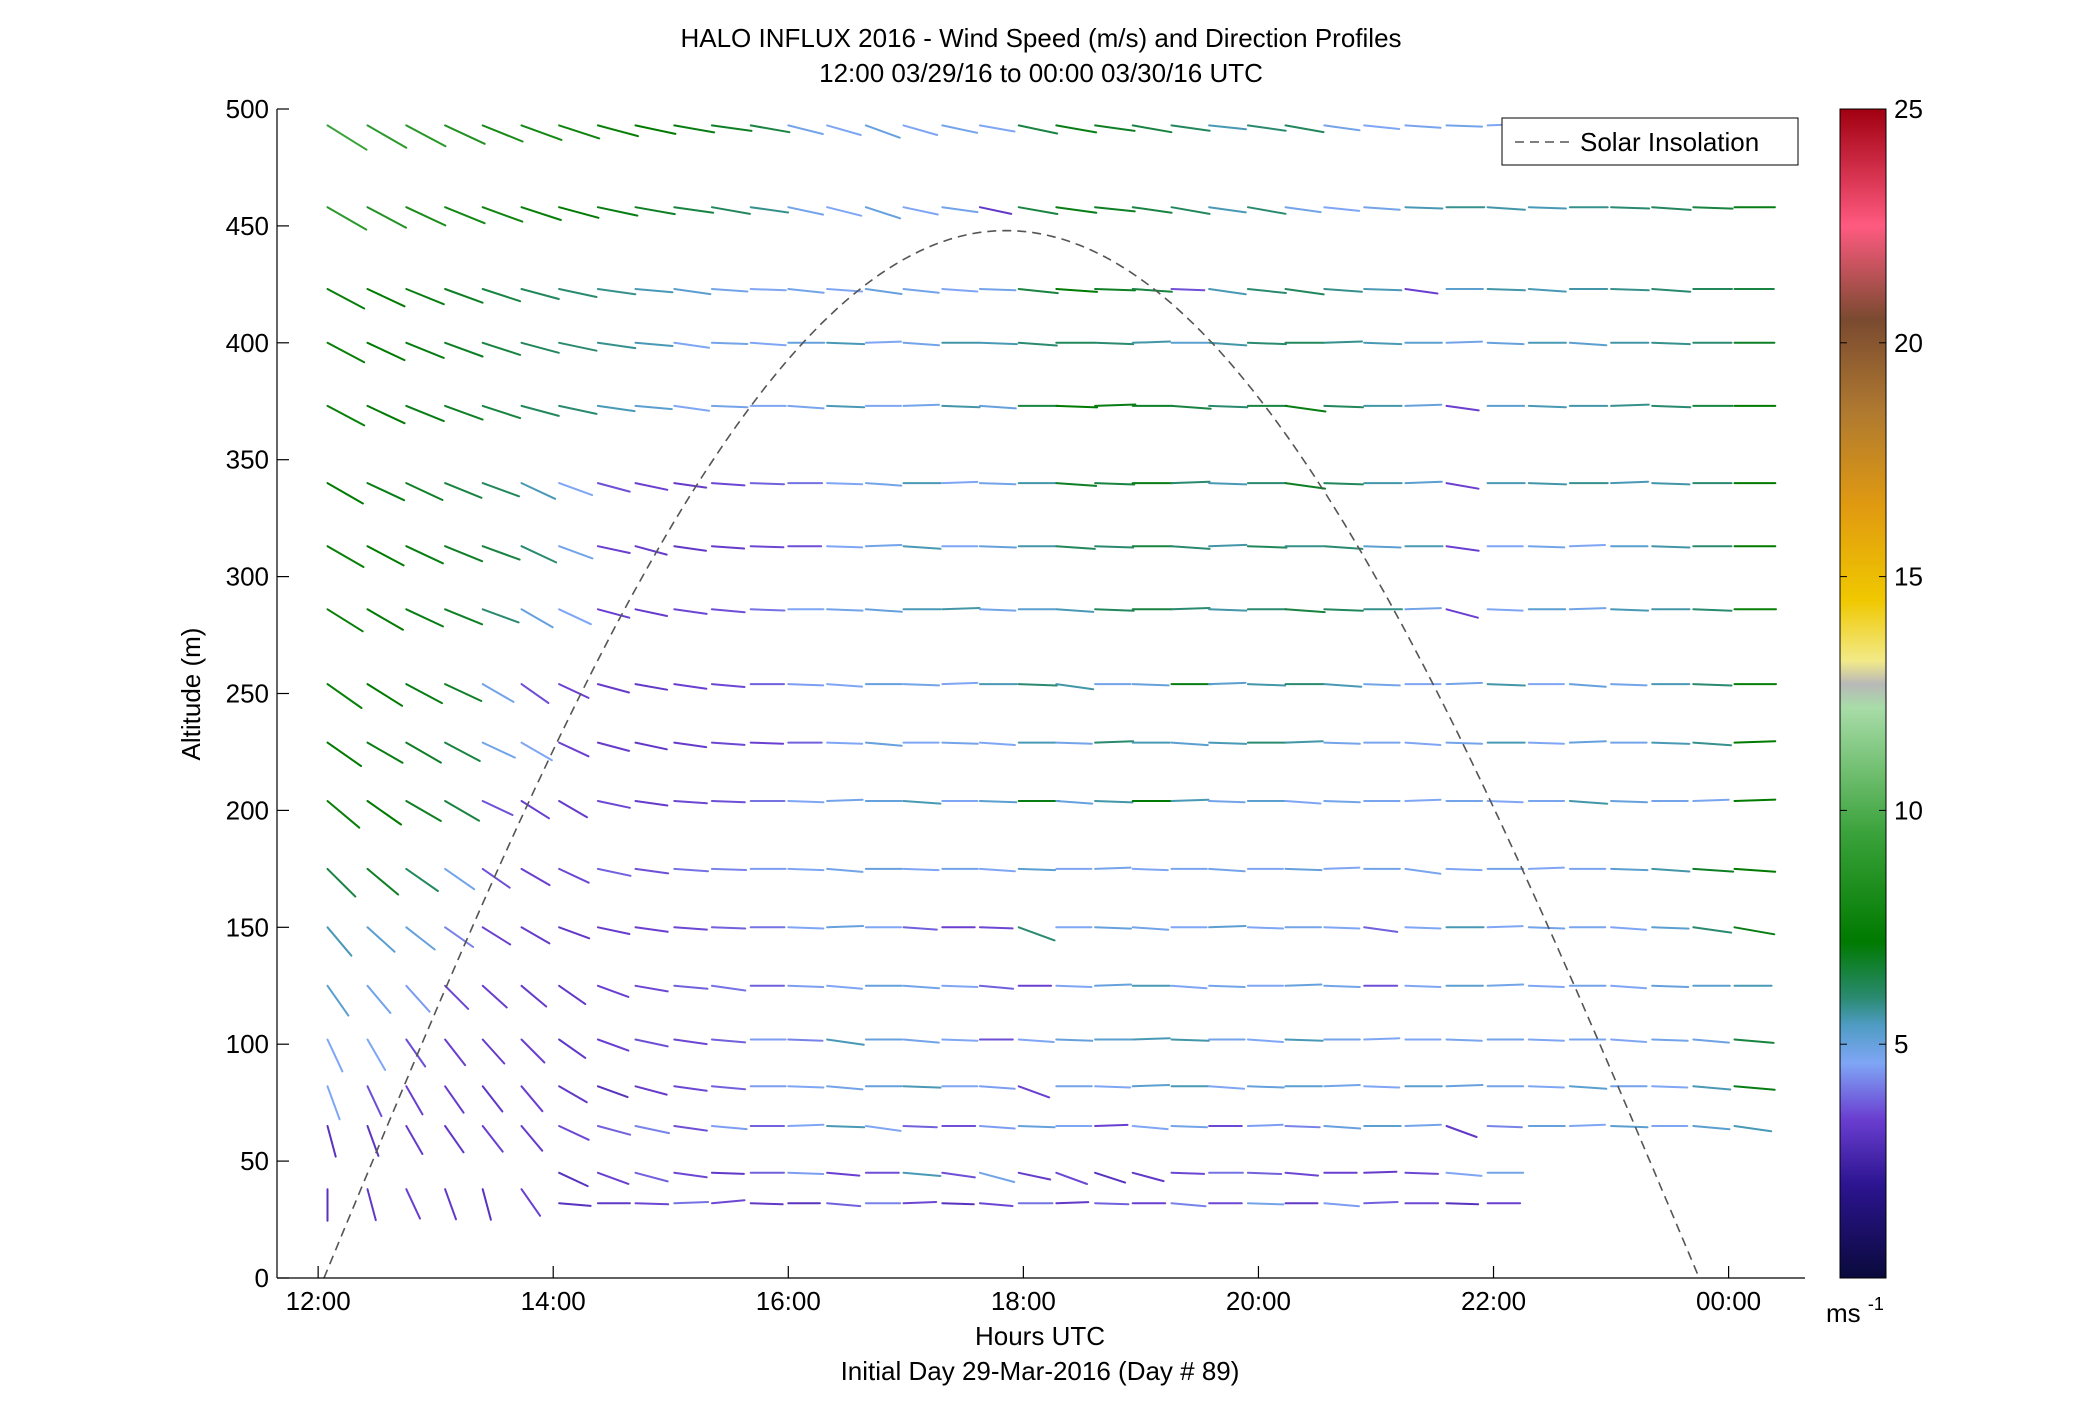 The width and height of the screenshot is (2098, 1425). Describe the element at coordinates (1023, 1291) in the screenshot. I see `x-axis-ticks: 12:00 14:00 16:00 18:00 20:00 22:00 00:00` at that location.